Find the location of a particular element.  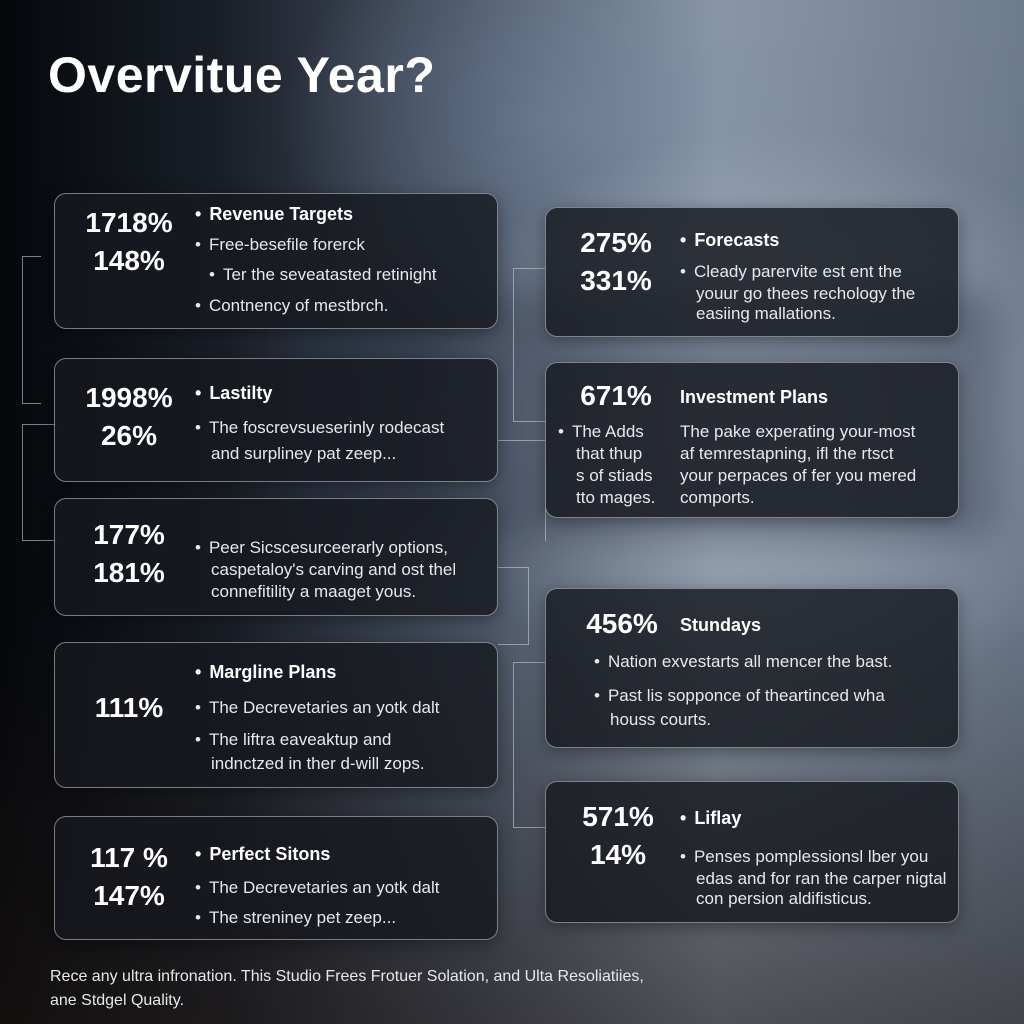

card-line: af temrestapning, ifl the rtsct is located at coordinates (787, 454).